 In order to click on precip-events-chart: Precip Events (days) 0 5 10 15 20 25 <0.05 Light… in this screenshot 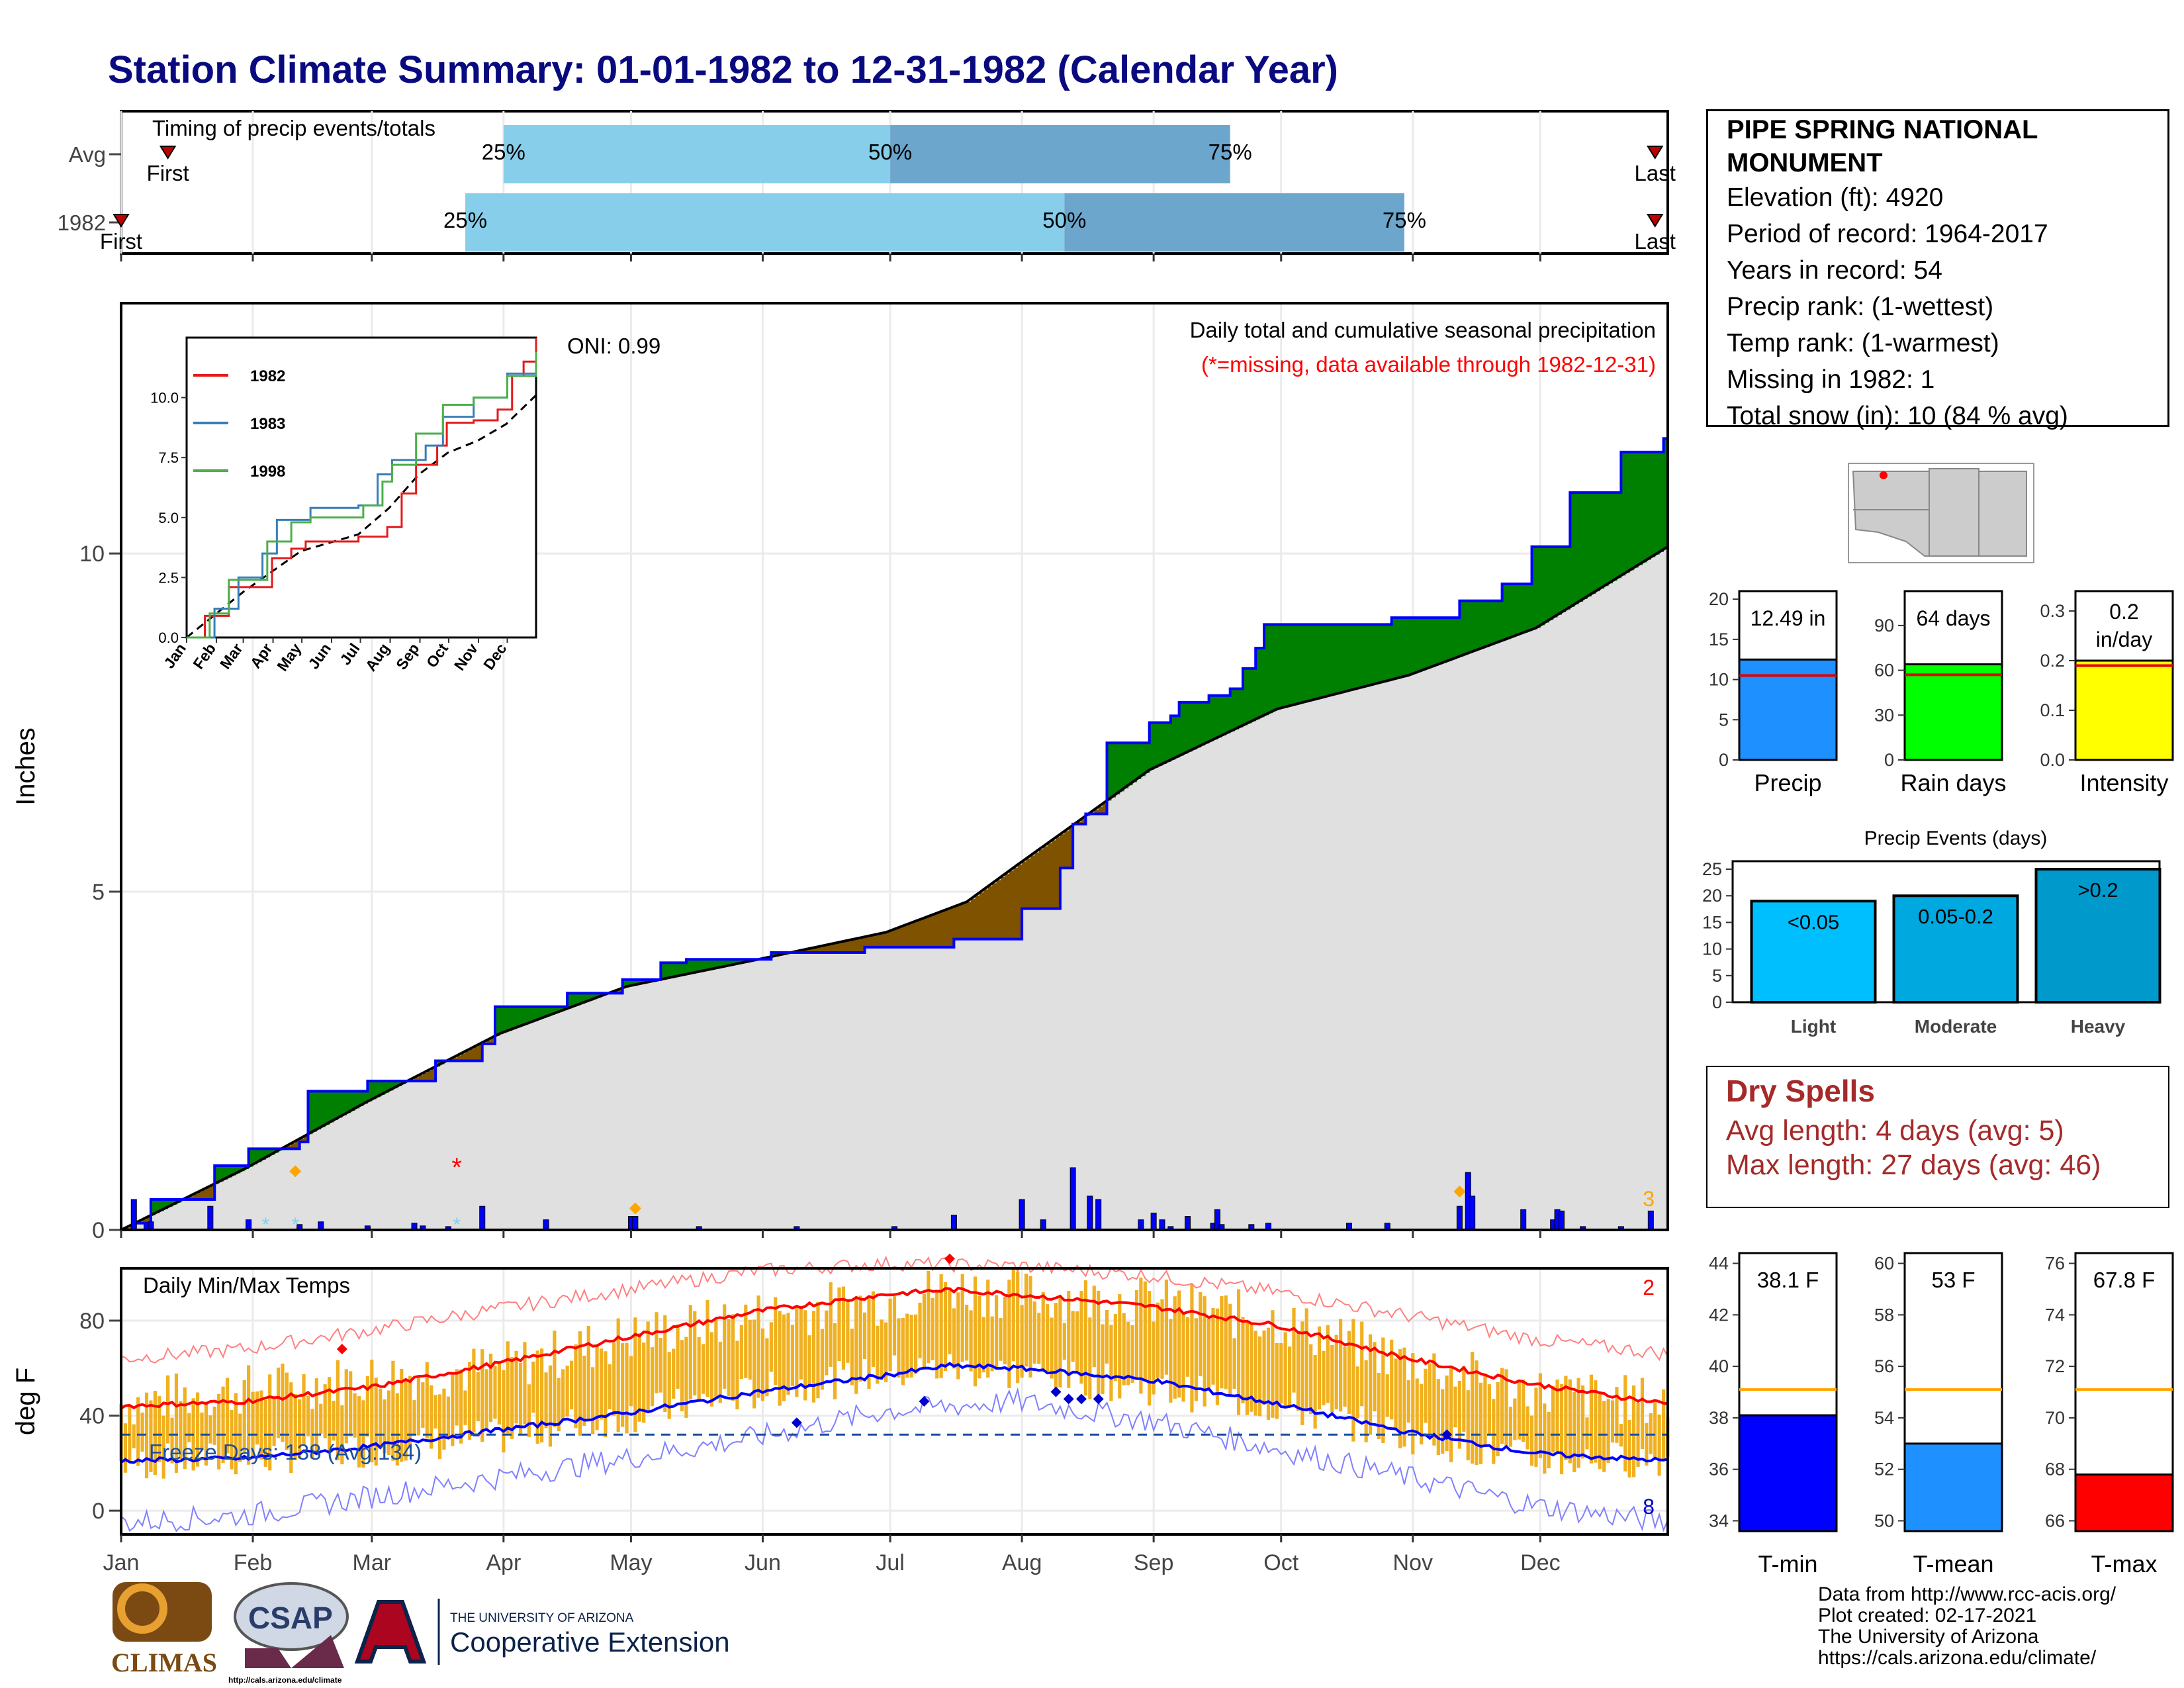, I will do `click(1931, 932)`.